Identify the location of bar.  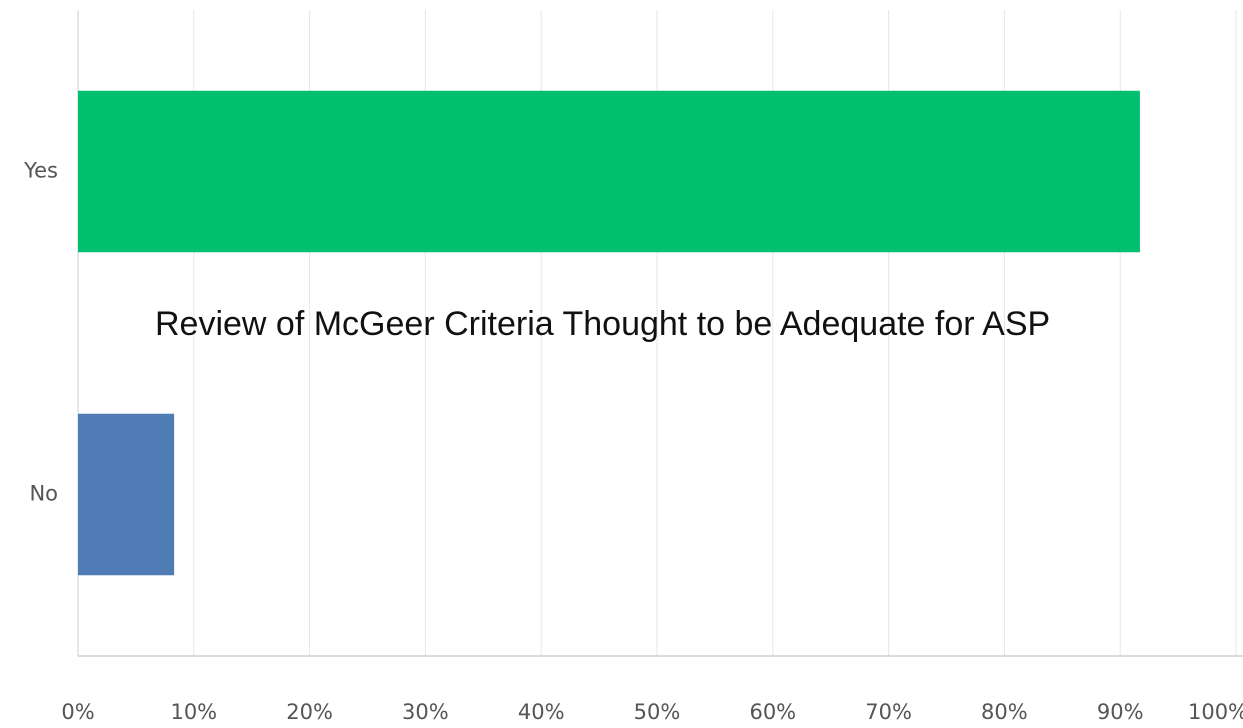
(126, 494).